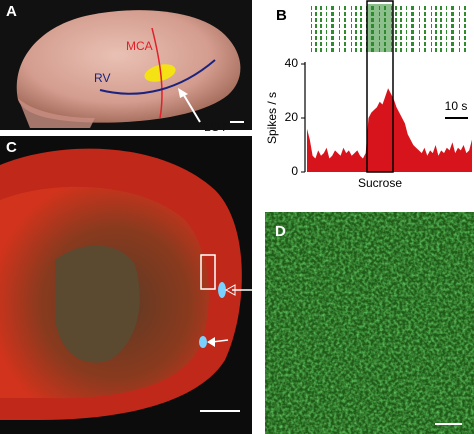  I want to click on panel-label: C, so click(11, 147).